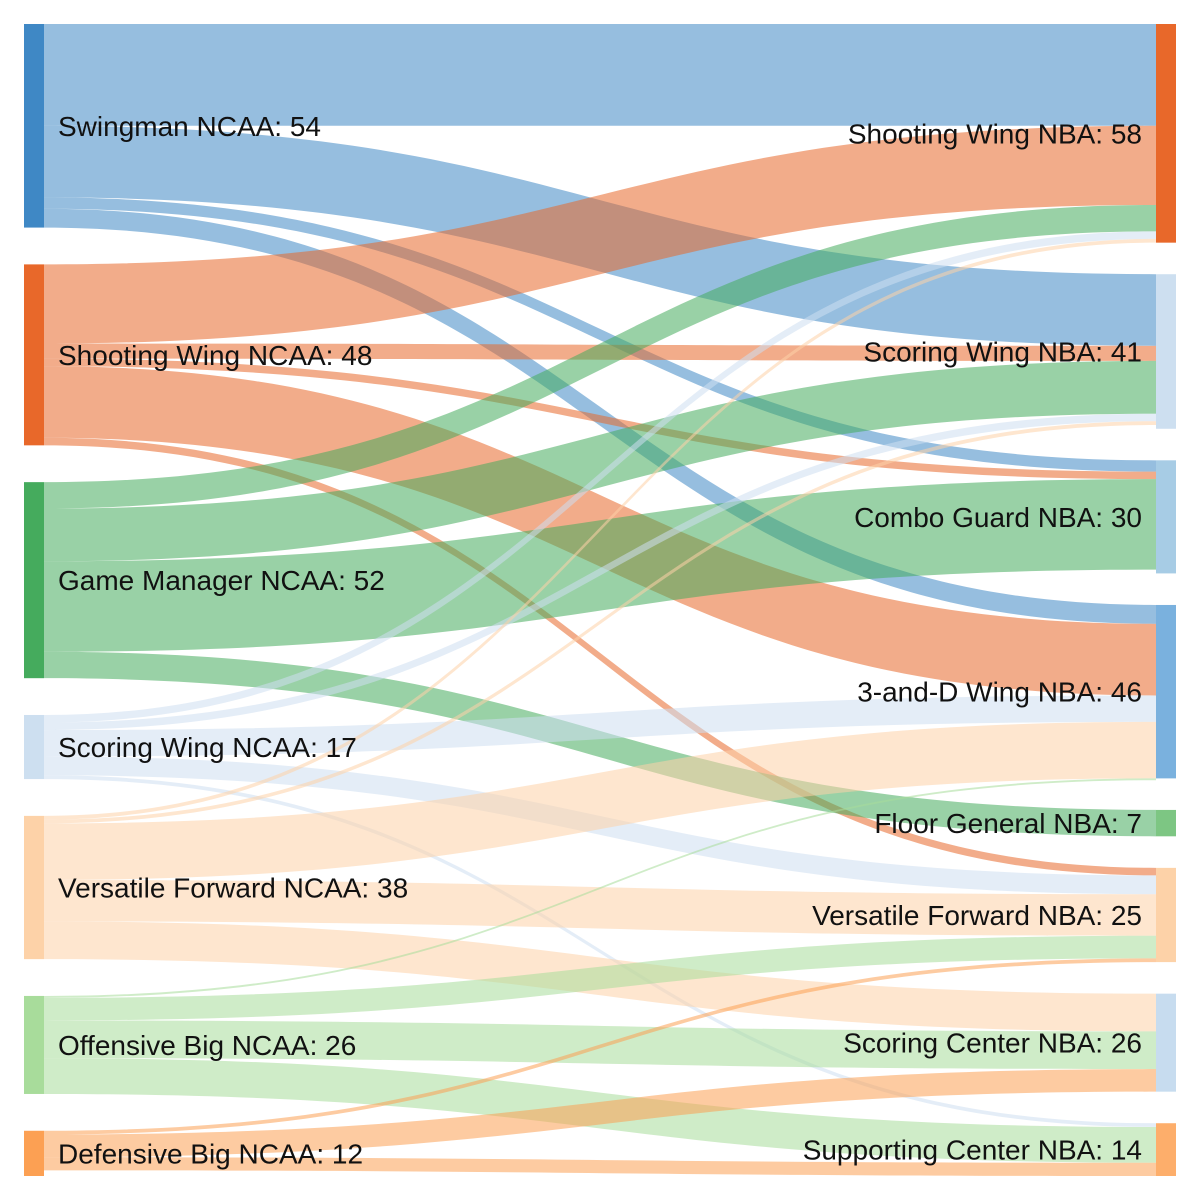 This screenshot has height=1200, width=1200. Describe the element at coordinates (600, 1166) in the screenshot. I see `link-defensive_big-to-supporting_center` at that location.